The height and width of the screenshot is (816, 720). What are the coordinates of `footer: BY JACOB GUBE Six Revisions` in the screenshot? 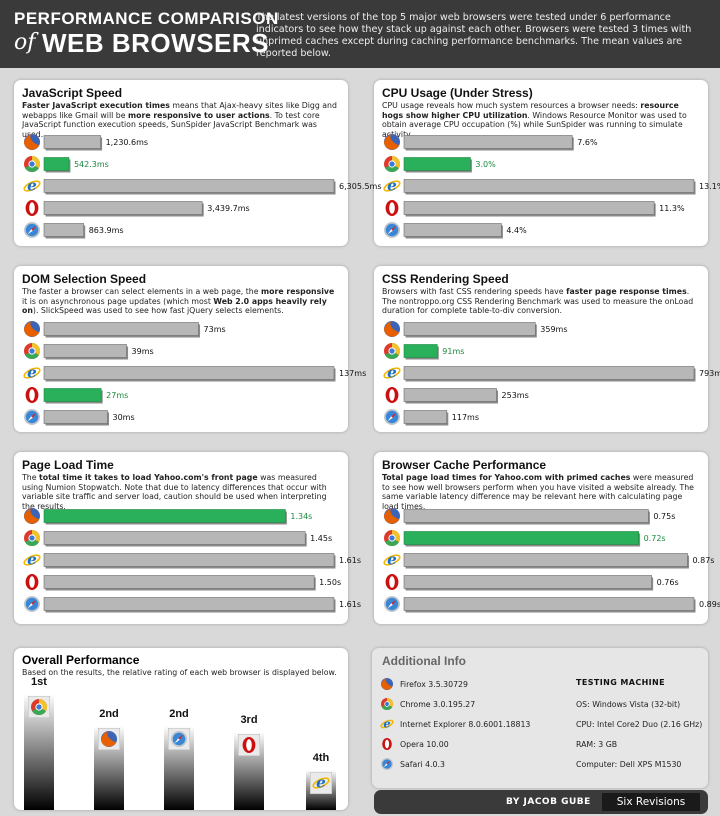 It's located at (541, 802).